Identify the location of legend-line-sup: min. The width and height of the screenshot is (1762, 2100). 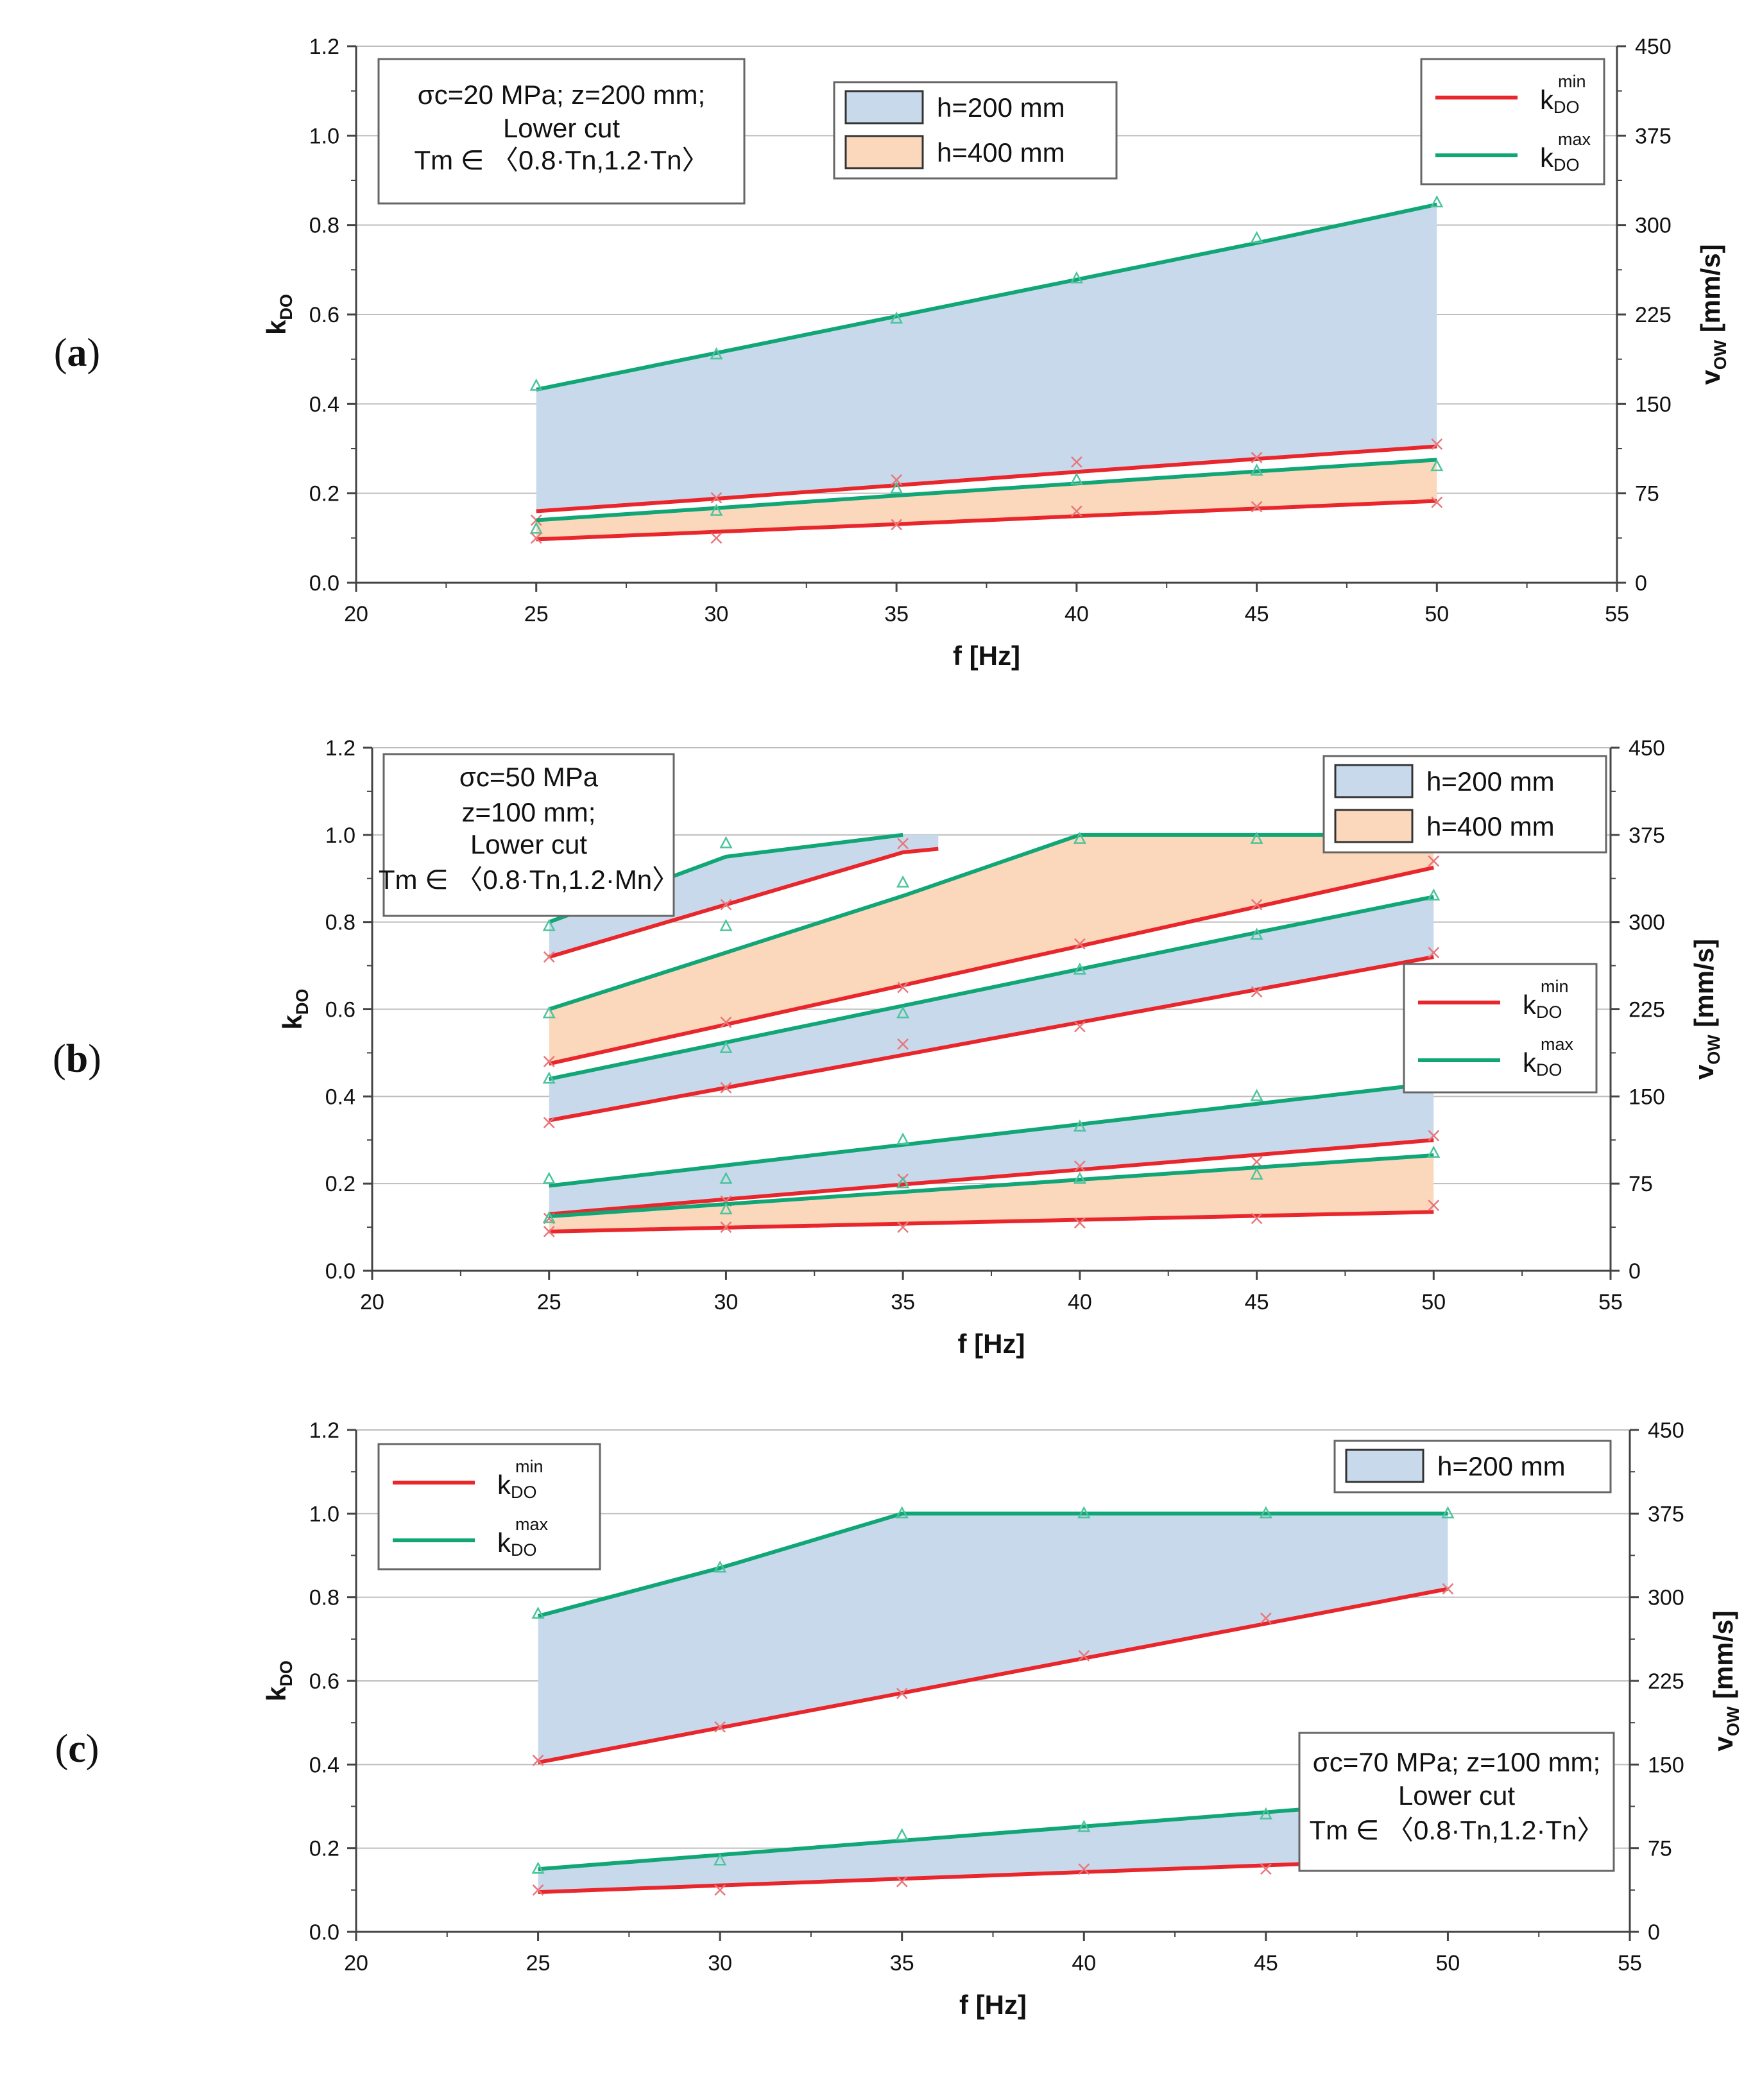
(529, 1466).